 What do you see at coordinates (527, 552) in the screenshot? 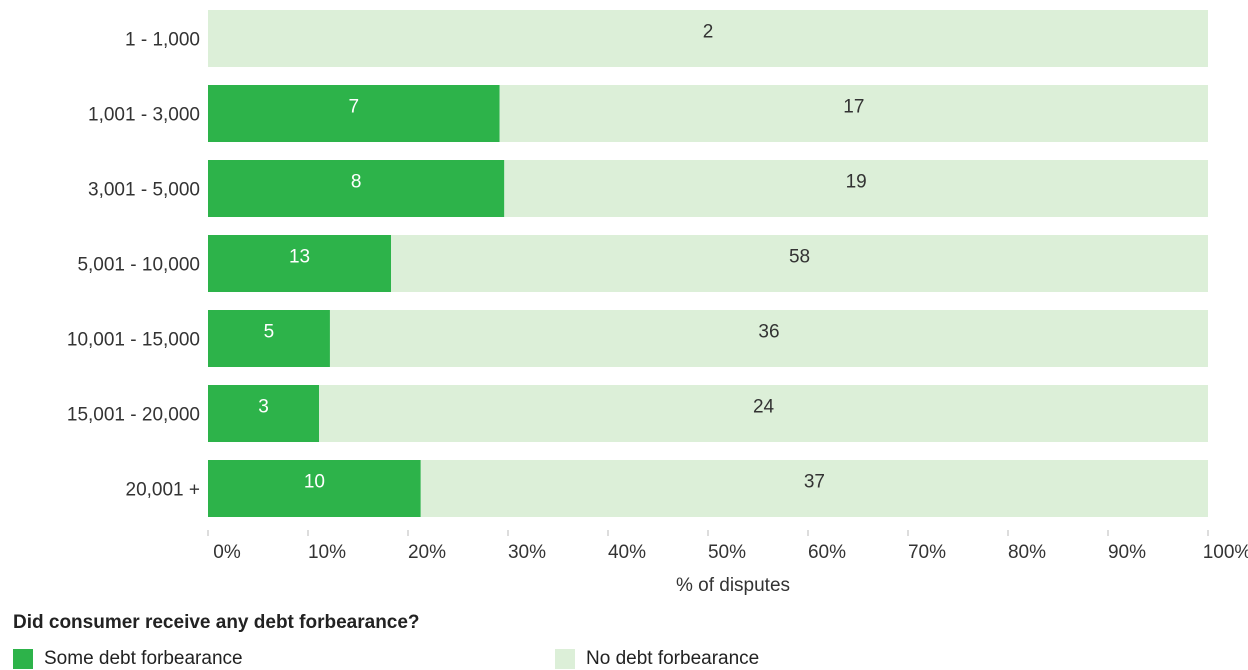
I see `x-tick-label: 30%` at bounding box center [527, 552].